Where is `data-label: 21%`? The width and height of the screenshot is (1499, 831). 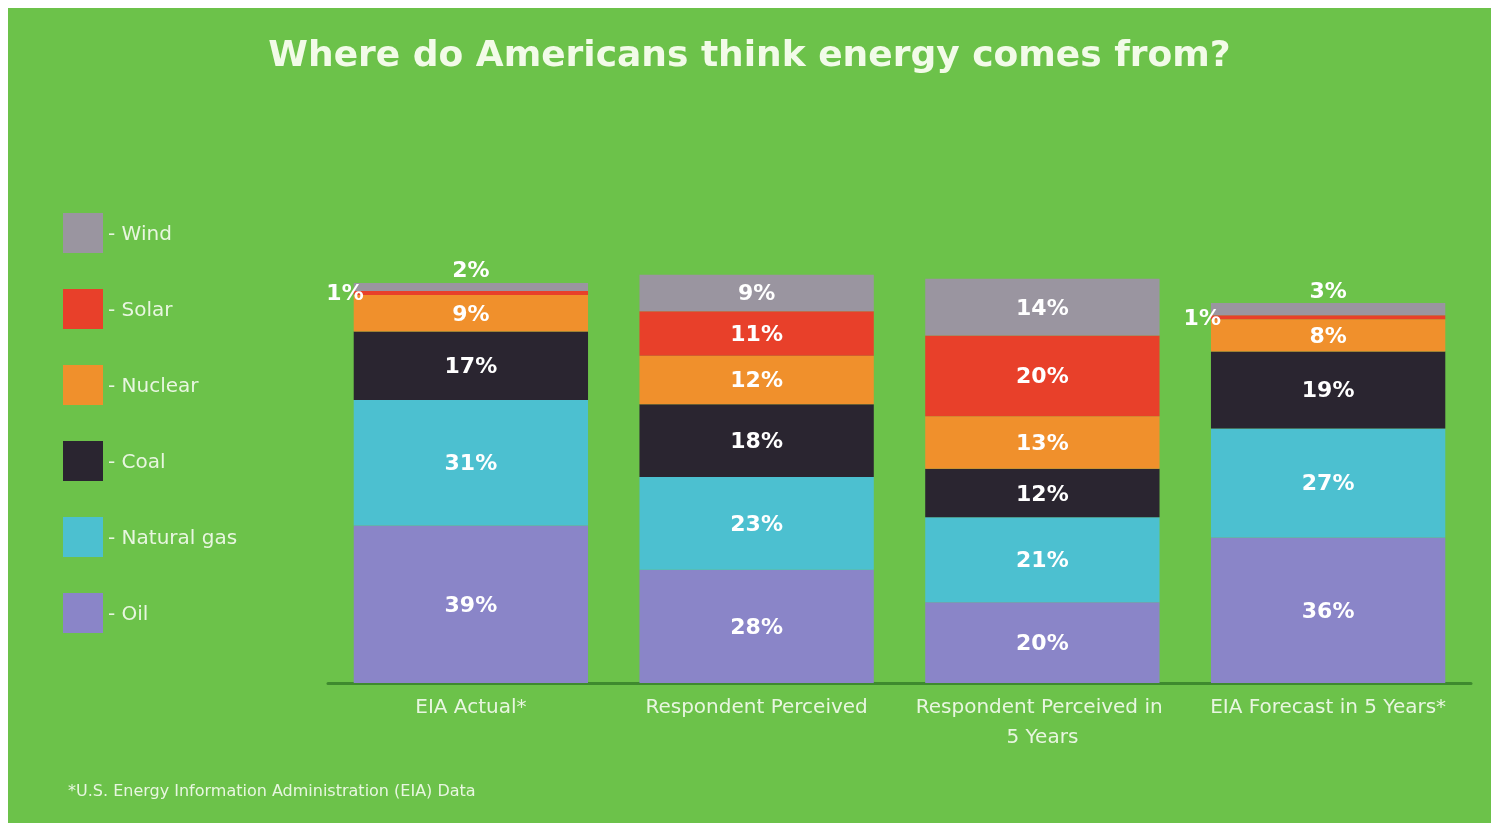
data-label: 21% is located at coordinates (1042, 560).